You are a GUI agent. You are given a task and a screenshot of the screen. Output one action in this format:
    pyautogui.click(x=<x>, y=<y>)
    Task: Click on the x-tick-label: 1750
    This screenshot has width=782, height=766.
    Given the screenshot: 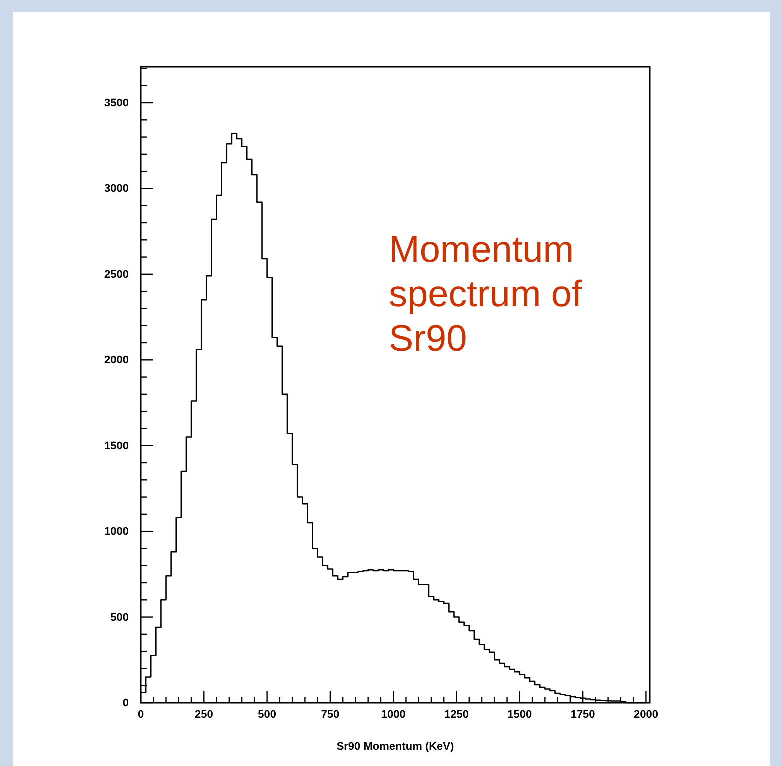 What is the action you would take?
    pyautogui.click(x=583, y=715)
    